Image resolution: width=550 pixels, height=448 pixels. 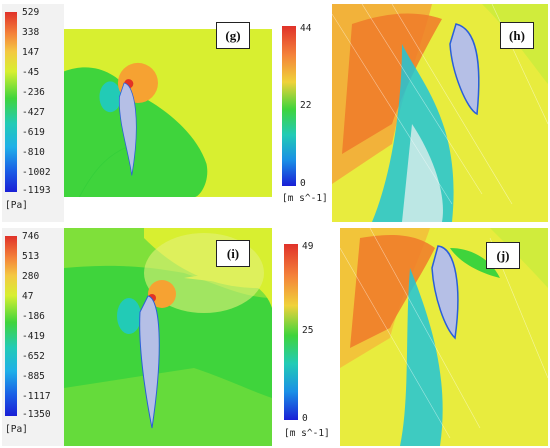 What do you see at coordinates (233, 253) in the screenshot?
I see `panel-tag-i: (i)` at bounding box center [233, 253].